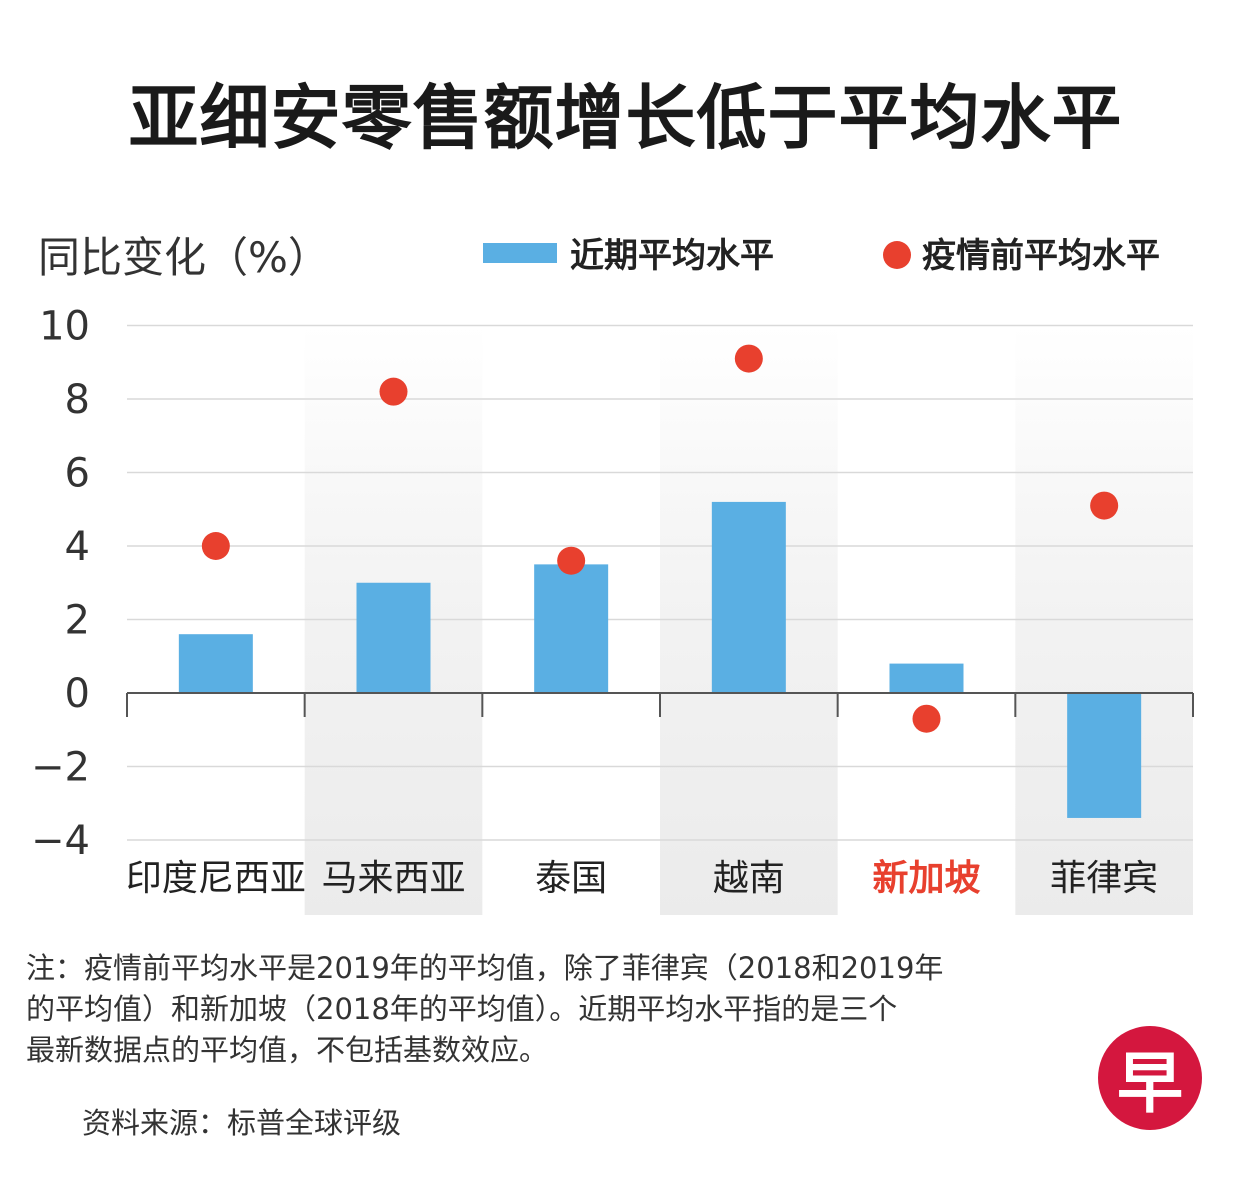 The height and width of the screenshot is (1182, 1251). I want to click on x-category-label: 马来西亚, so click(393, 878).